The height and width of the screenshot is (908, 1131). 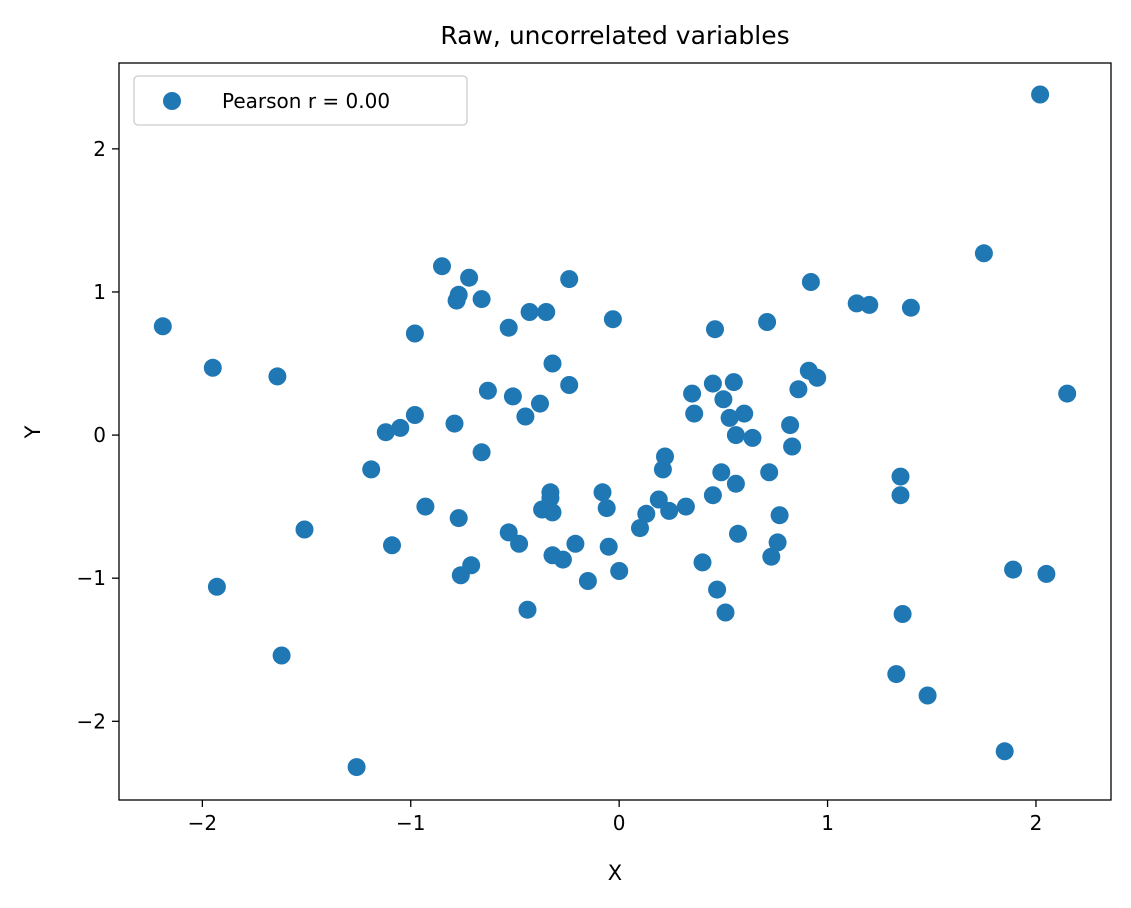 What do you see at coordinates (91, 721) in the screenshot?
I see `y-tick-label: −2` at bounding box center [91, 721].